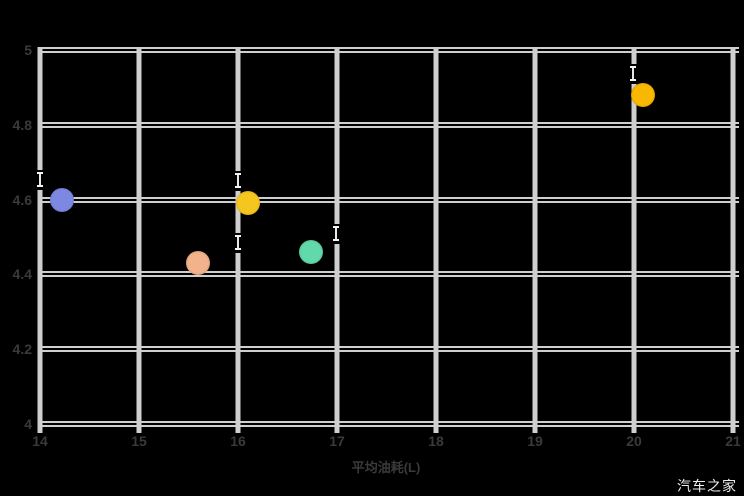  I want to click on point-salmon, so click(198, 263).